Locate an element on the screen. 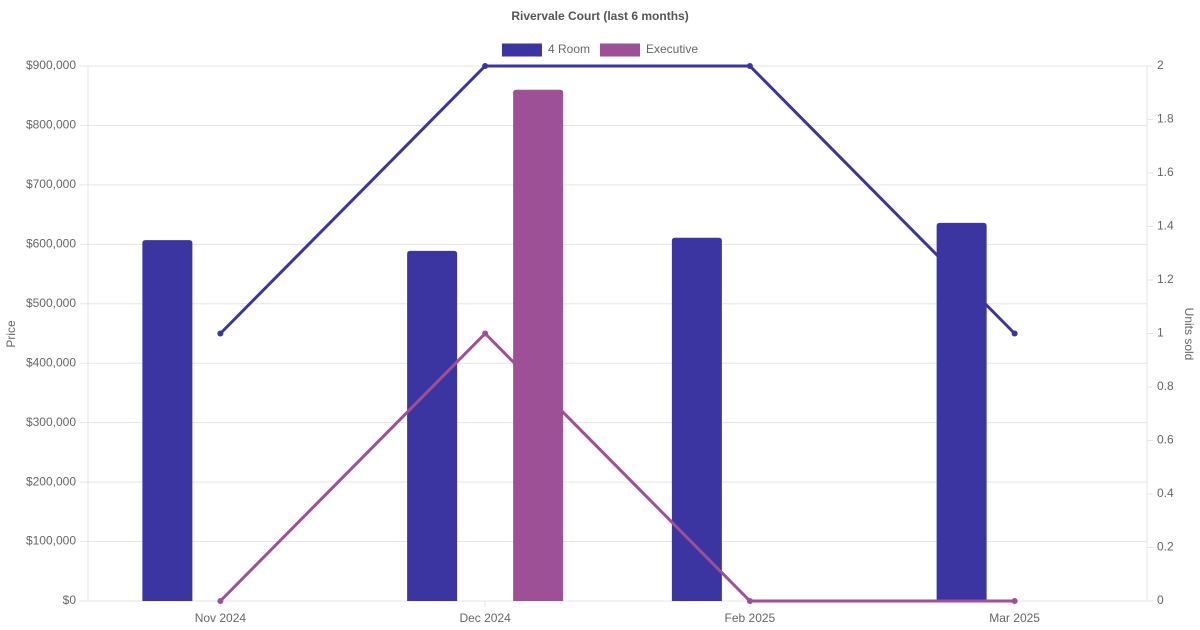 The image size is (1200, 630). y2-tick-label: 0.8 is located at coordinates (1165, 386).